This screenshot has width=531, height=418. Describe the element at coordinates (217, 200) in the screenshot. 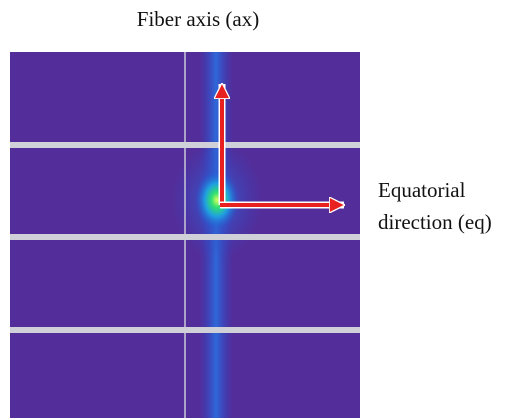

I see `core` at that location.